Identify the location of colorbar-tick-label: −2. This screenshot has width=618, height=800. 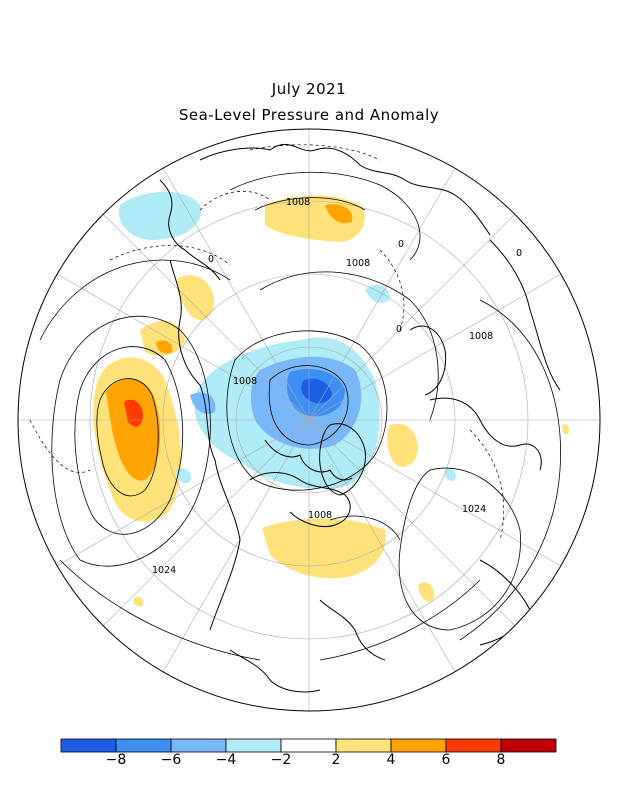
(281, 760).